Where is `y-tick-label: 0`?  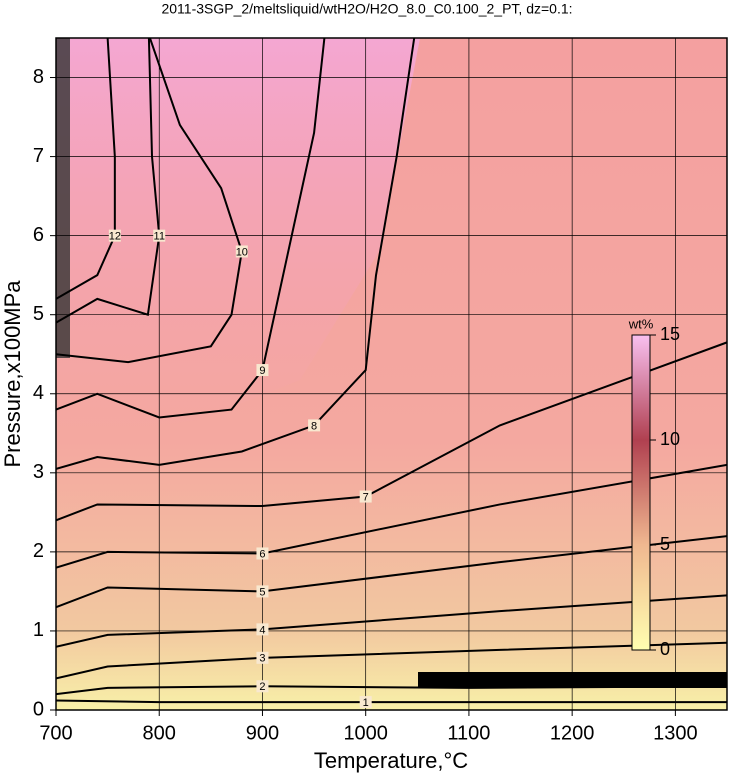 y-tick-label: 0 is located at coordinates (38, 709).